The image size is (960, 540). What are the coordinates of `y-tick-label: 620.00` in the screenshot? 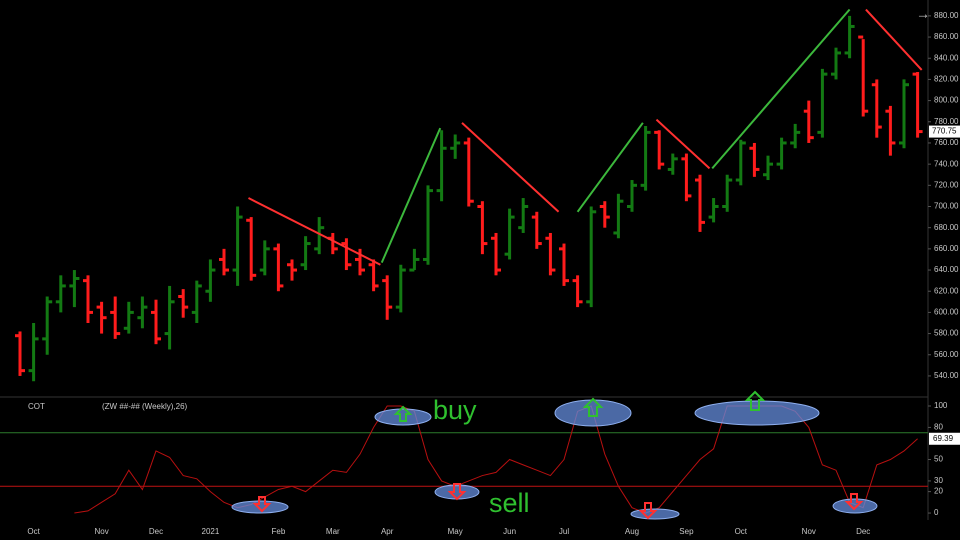 It's located at (946, 290).